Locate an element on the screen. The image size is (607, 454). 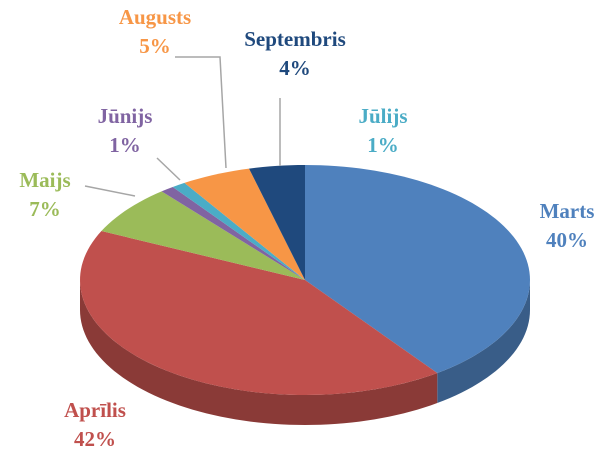
data-label-value: 5% is located at coordinates (155, 46).